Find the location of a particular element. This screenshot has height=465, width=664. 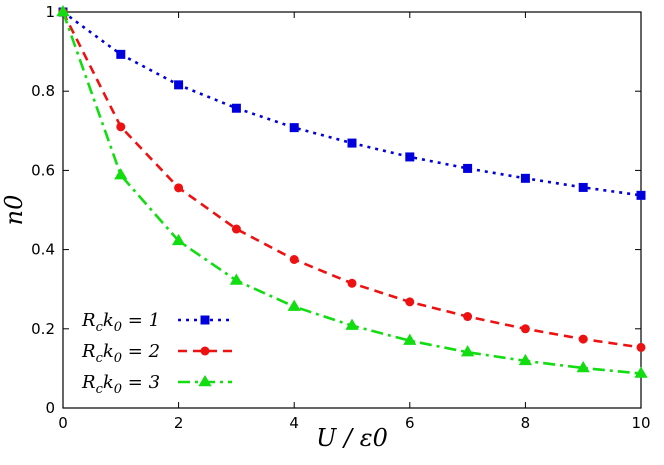

y-tick-label: 0.2 is located at coordinates (43, 329).